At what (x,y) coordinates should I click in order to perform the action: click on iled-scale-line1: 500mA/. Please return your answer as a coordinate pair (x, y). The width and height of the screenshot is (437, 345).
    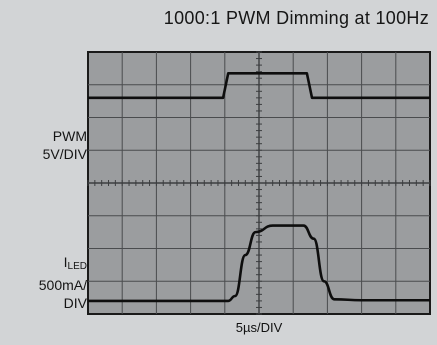
    Looking at the image, I should click on (62, 285).